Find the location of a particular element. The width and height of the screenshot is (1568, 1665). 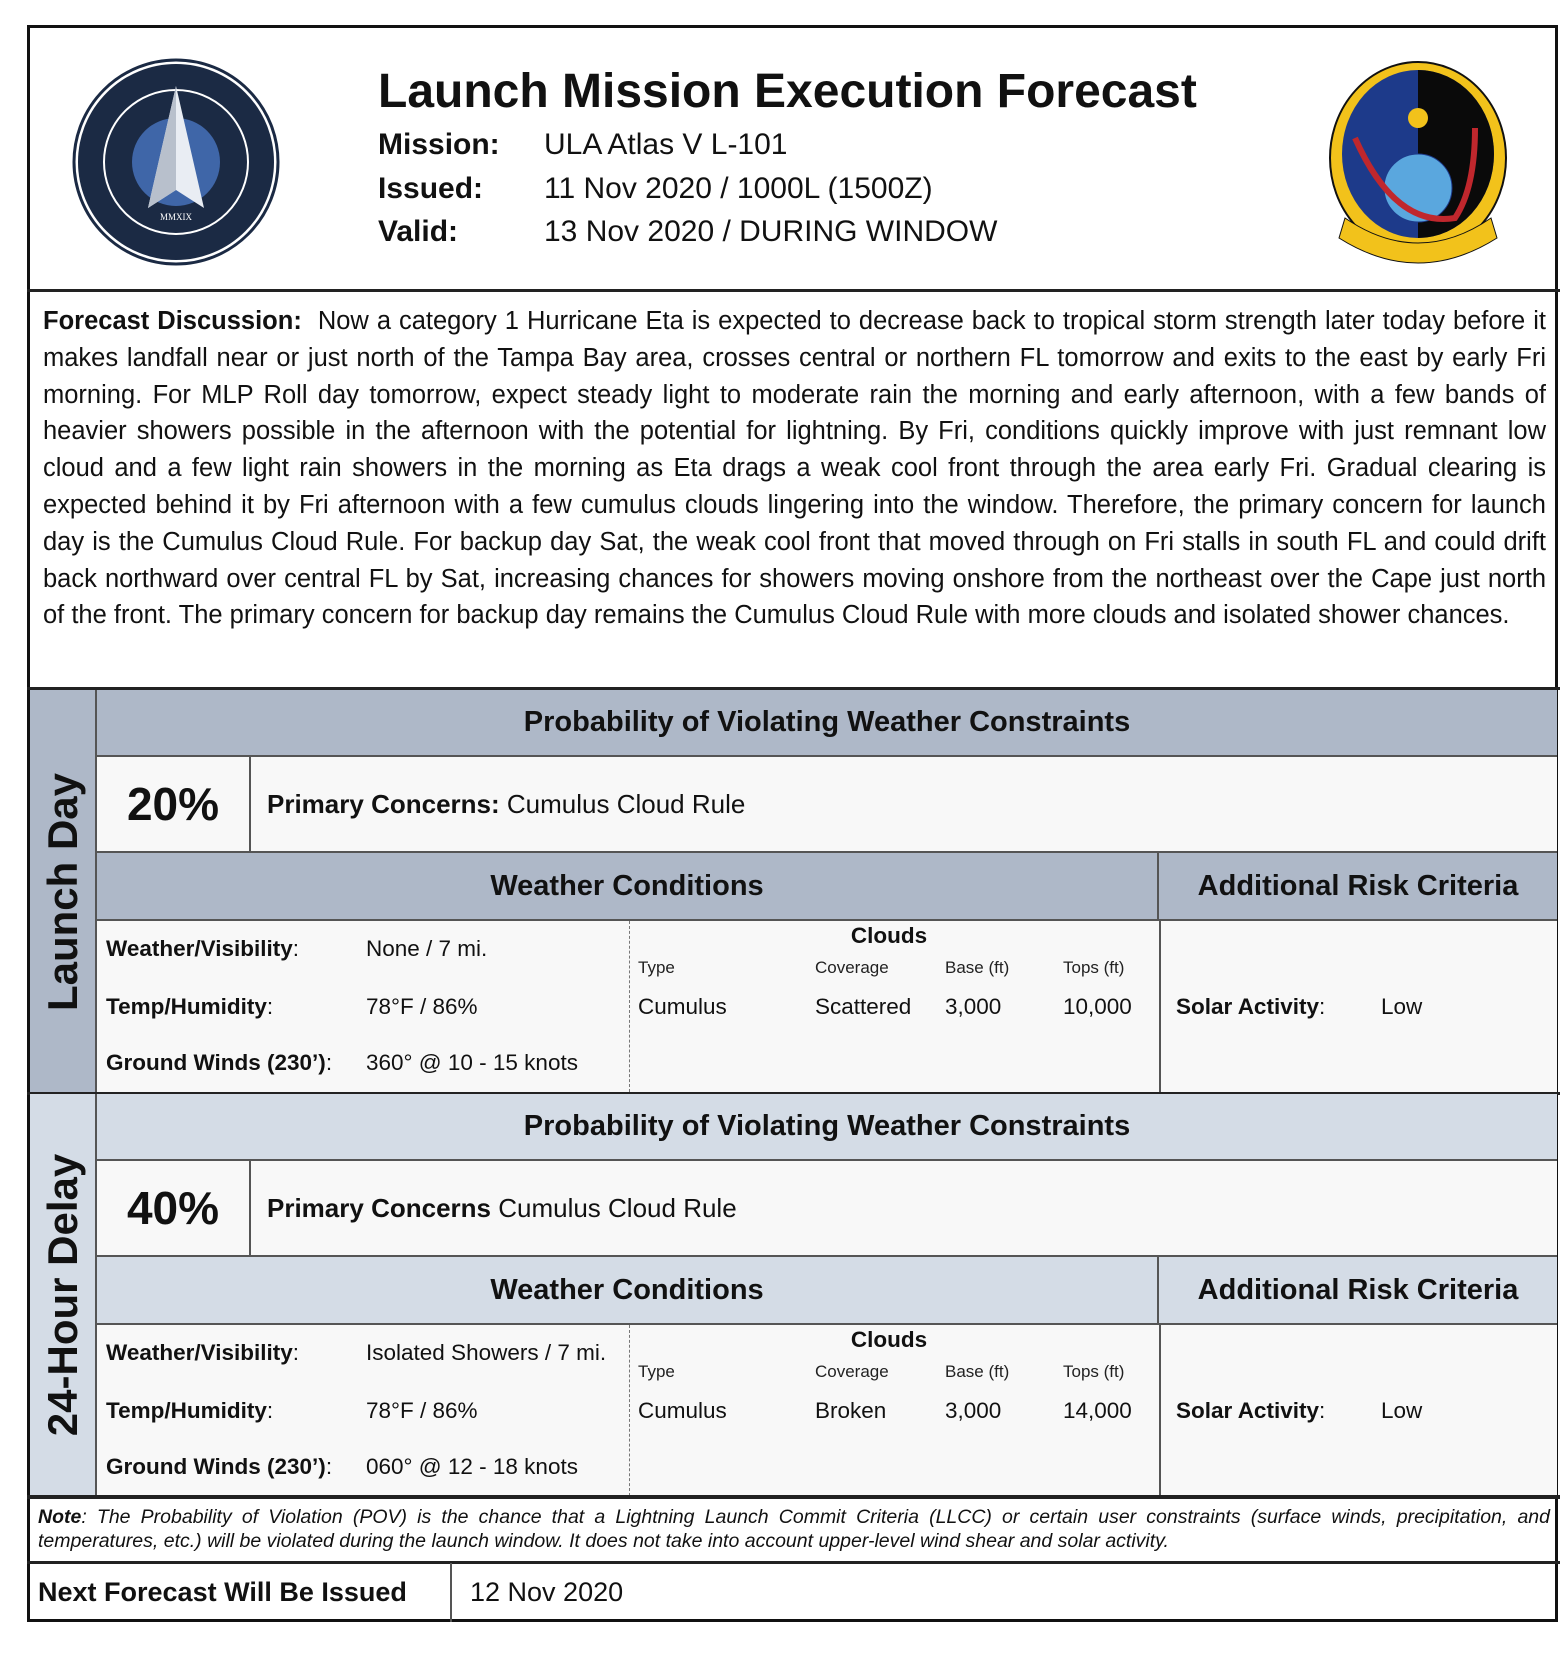

section-label: 24-Hour Delay is located at coordinates (62, 1295).